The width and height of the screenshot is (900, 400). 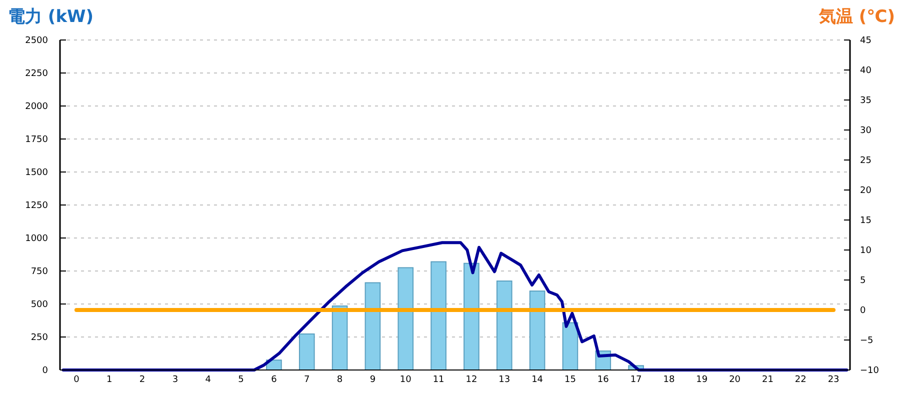 What do you see at coordinates (142, 380) in the screenshot?
I see `x-tick-label: 2` at bounding box center [142, 380].